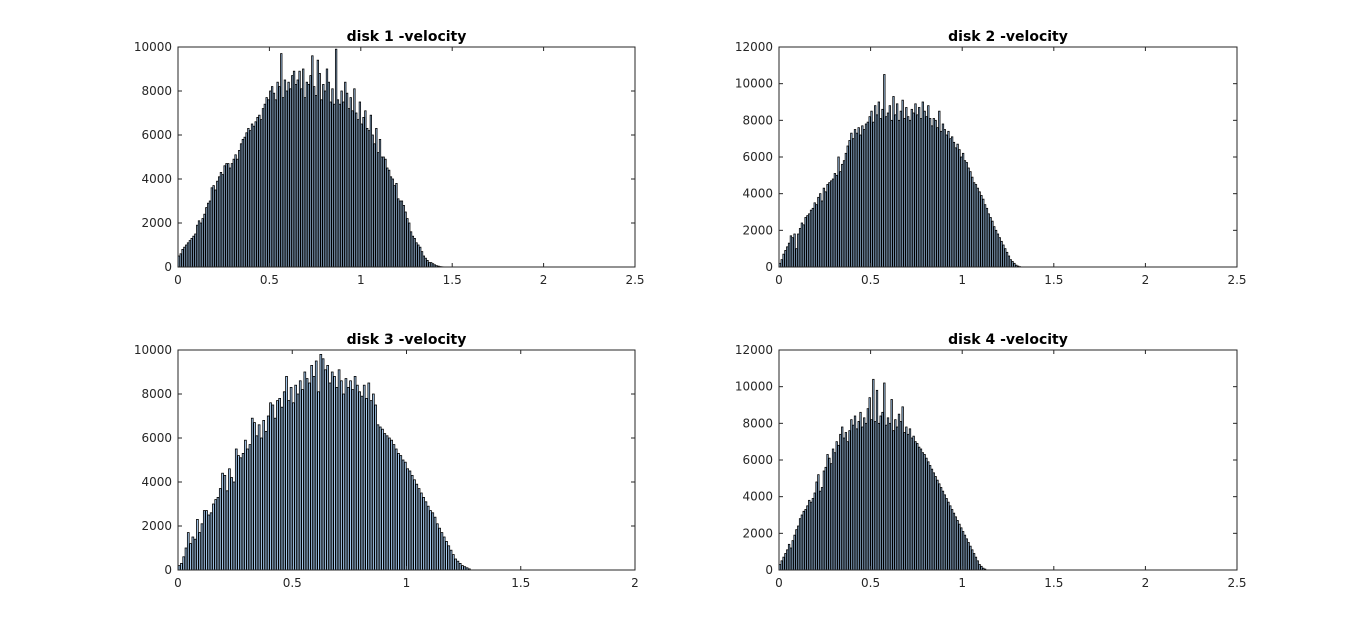 Image resolution: width=1366 pixels, height=640 pixels. I want to click on y-tick-label: 10000, so click(754, 387).